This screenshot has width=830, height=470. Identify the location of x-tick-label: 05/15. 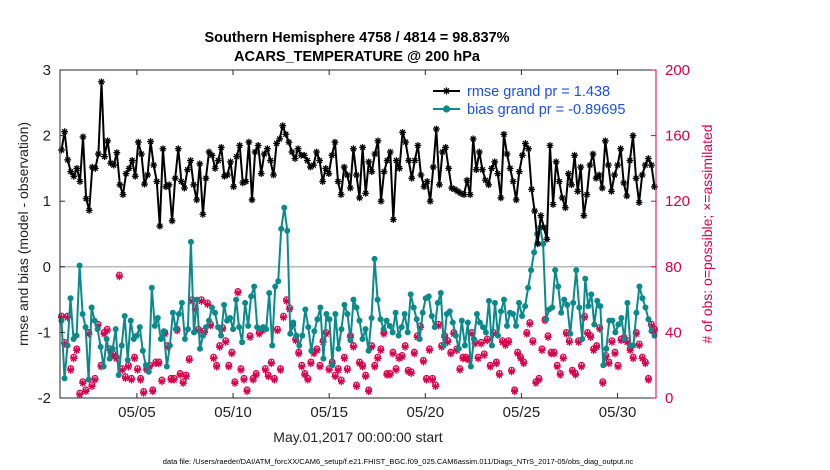
(329, 412).